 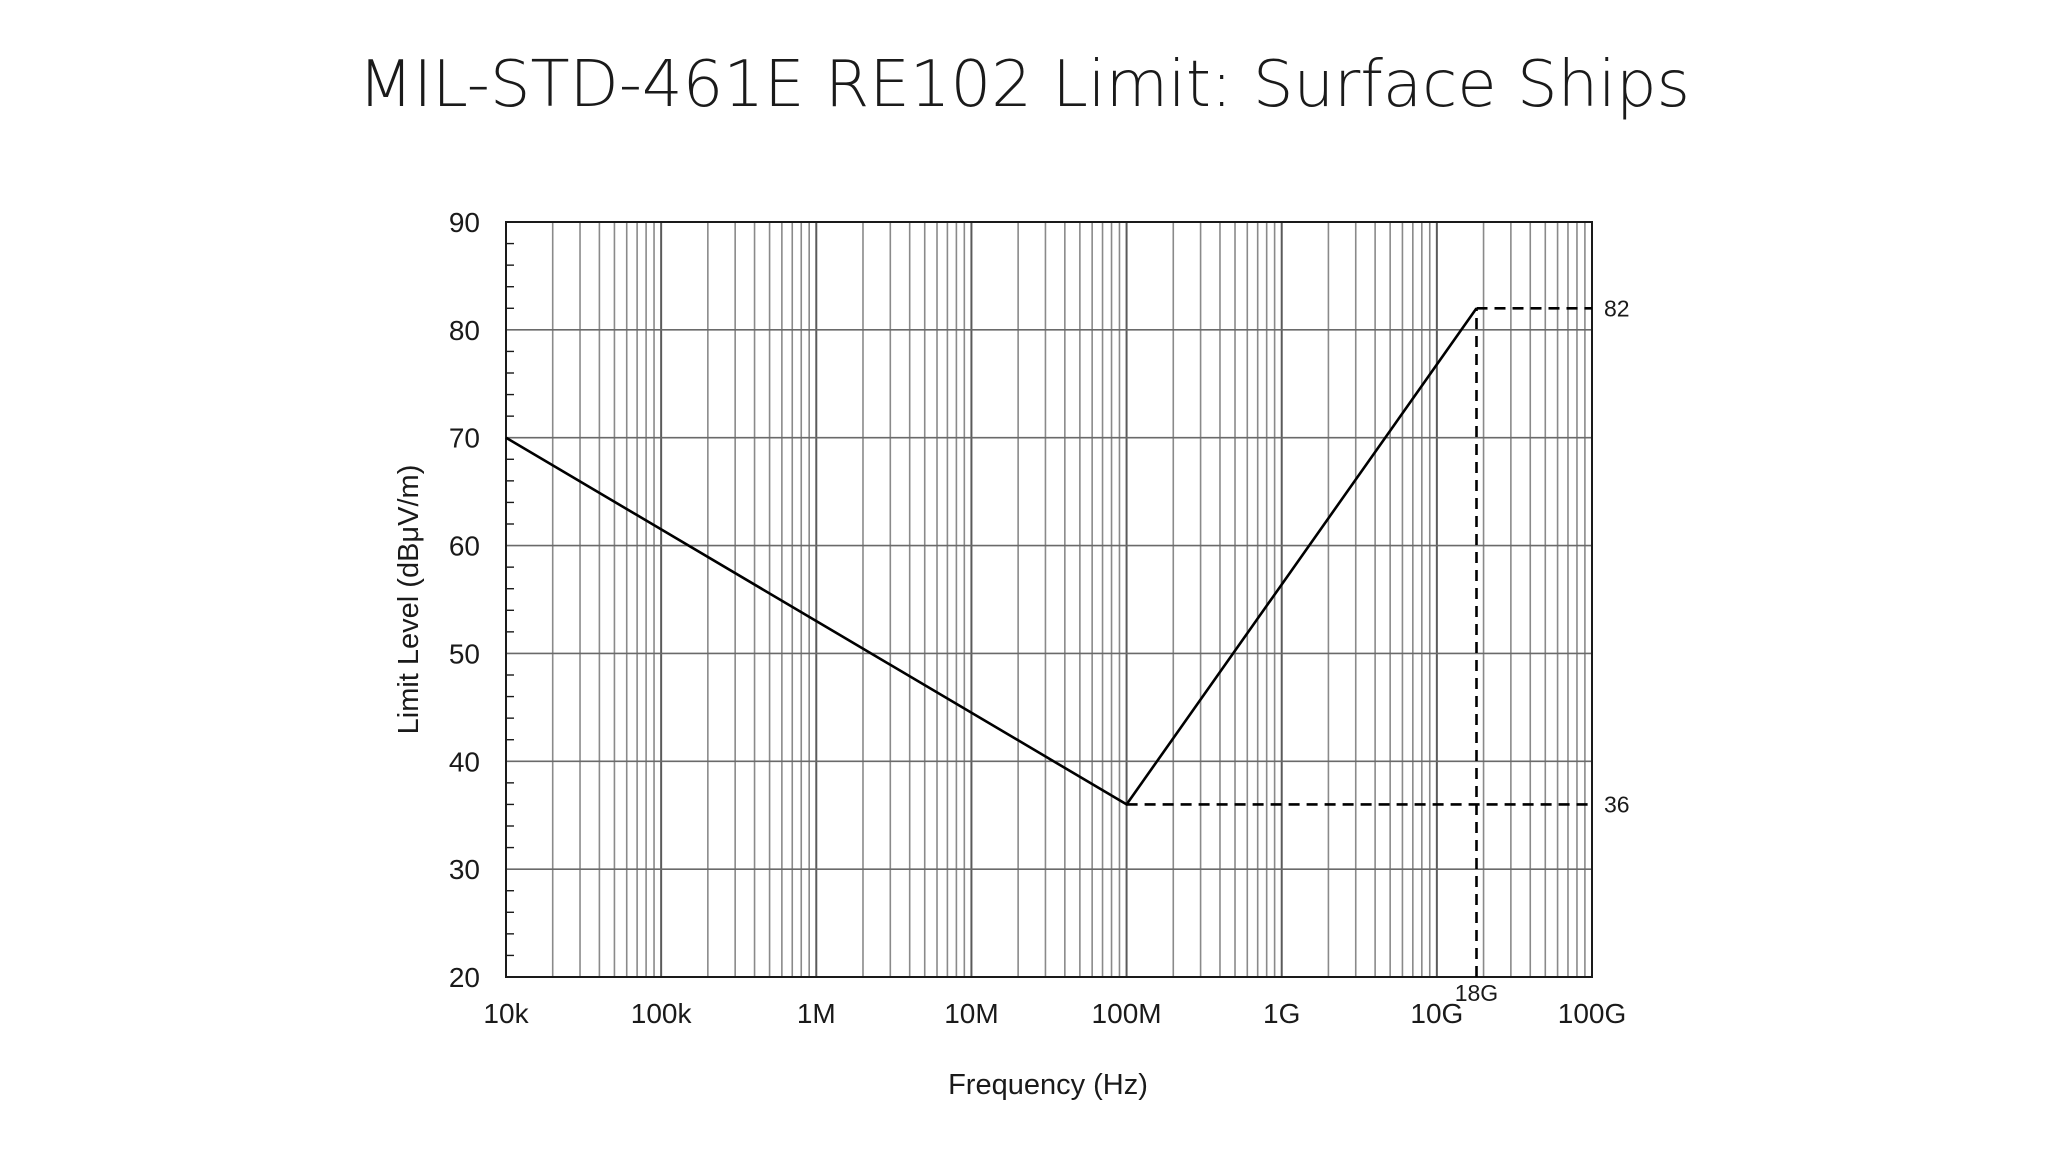 What do you see at coordinates (1476, 993) in the screenshot?
I see `annotation-label: 18G` at bounding box center [1476, 993].